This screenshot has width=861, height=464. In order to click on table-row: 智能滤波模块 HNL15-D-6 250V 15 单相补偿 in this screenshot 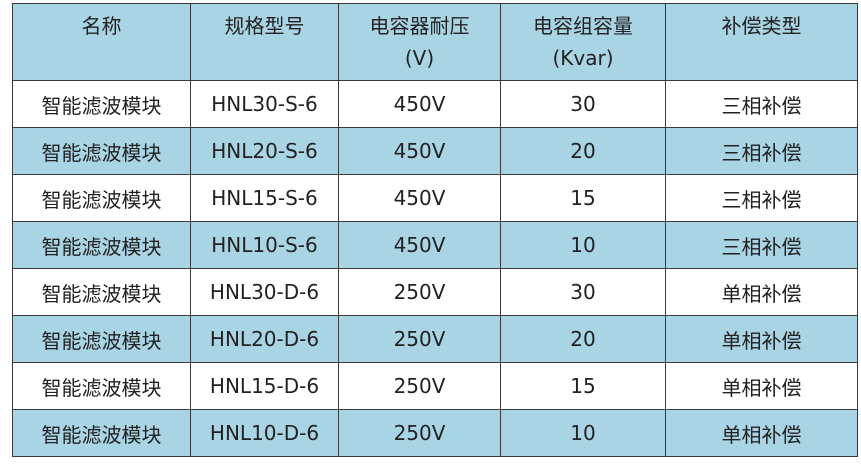, I will do `click(435, 386)`.